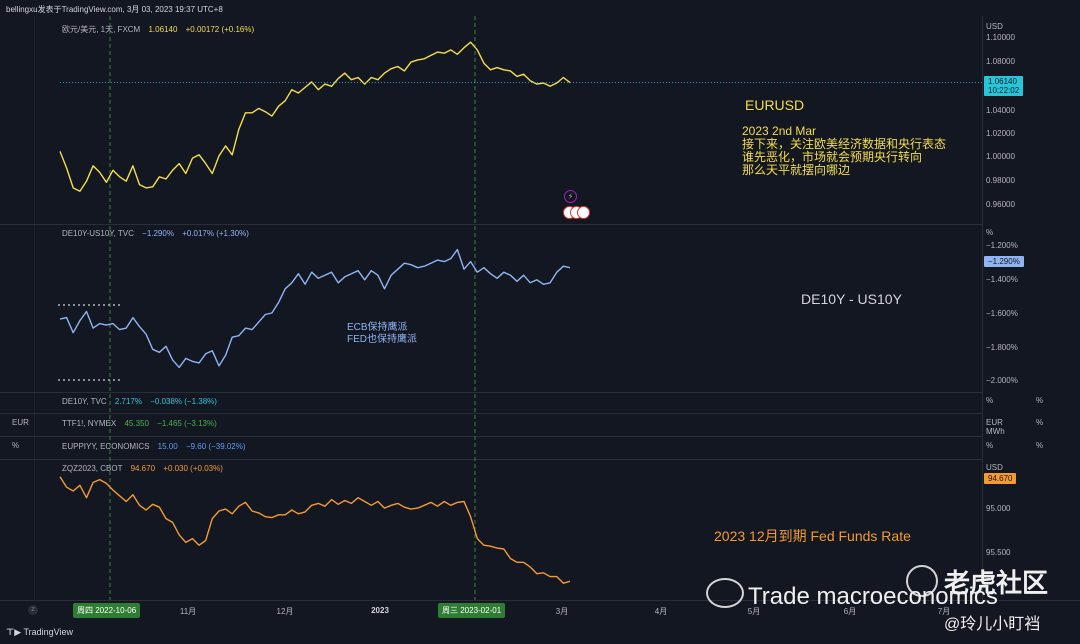 Image resolution: width=1080 pixels, height=644 pixels. Describe the element at coordinates (315, 308) in the screenshot. I see `series-line-de10y-us10y` at that location.